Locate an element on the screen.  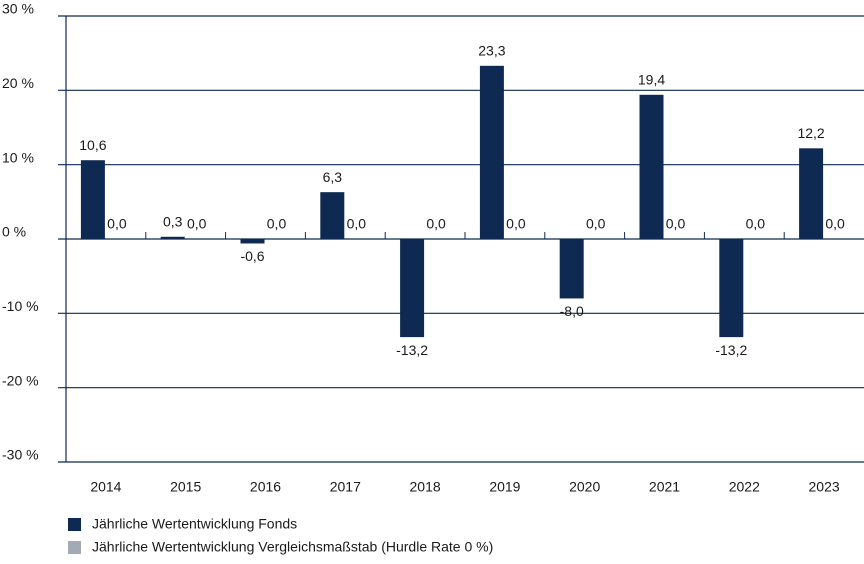
data-label: 23,3 is located at coordinates (491, 51).